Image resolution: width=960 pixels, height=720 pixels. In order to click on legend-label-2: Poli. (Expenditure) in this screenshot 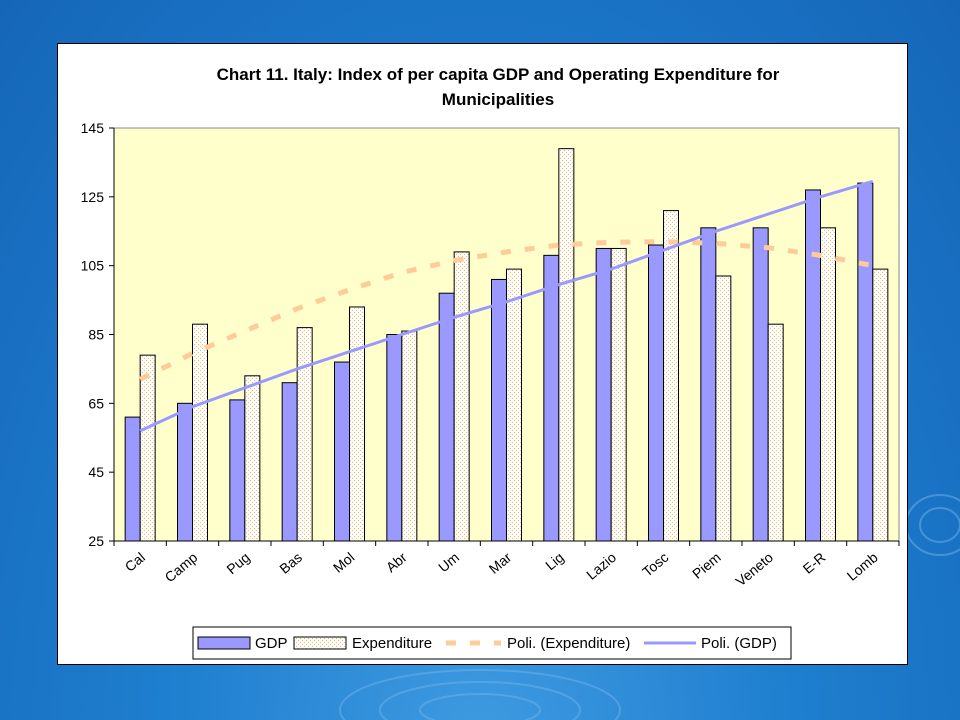, I will do `click(568, 643)`.